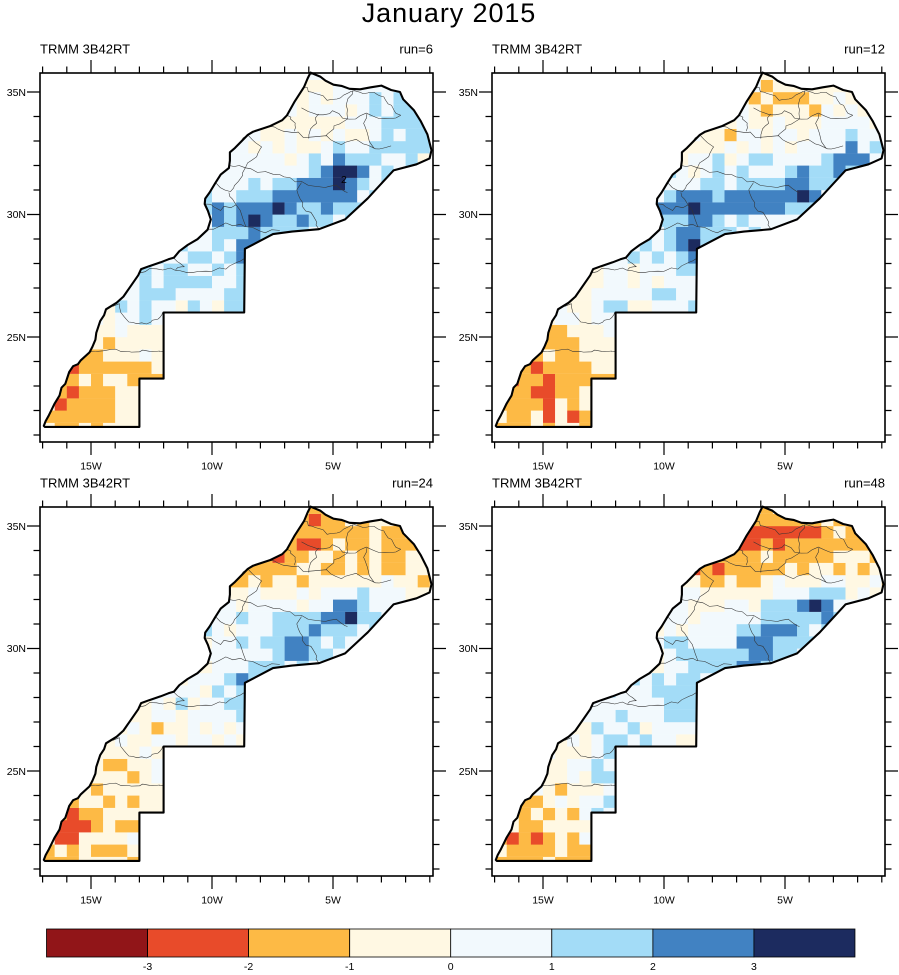 Image resolution: width=899 pixels, height=975 pixels. Describe the element at coordinates (754, 967) in the screenshot. I see `svg-text: 3` at that location.